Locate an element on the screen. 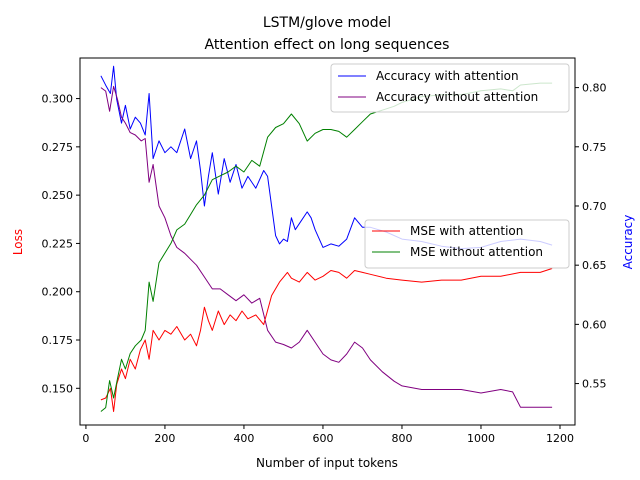 The height and width of the screenshot is (480, 640). x-axis-ticks: 0 200 400 600 800 1000 1200 is located at coordinates (328, 435).